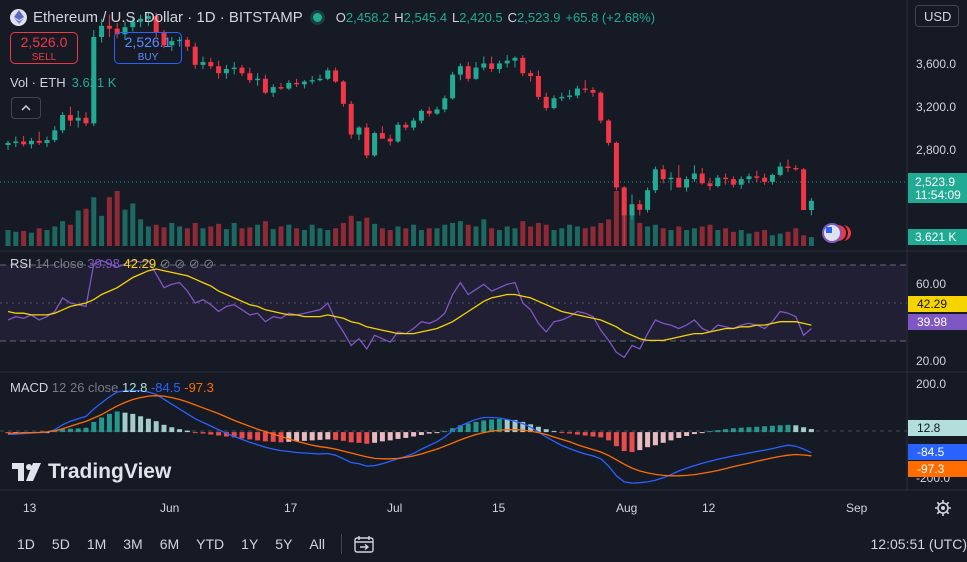 This screenshot has height=562, width=967. I want to click on volume-bars, so click(409, 218).